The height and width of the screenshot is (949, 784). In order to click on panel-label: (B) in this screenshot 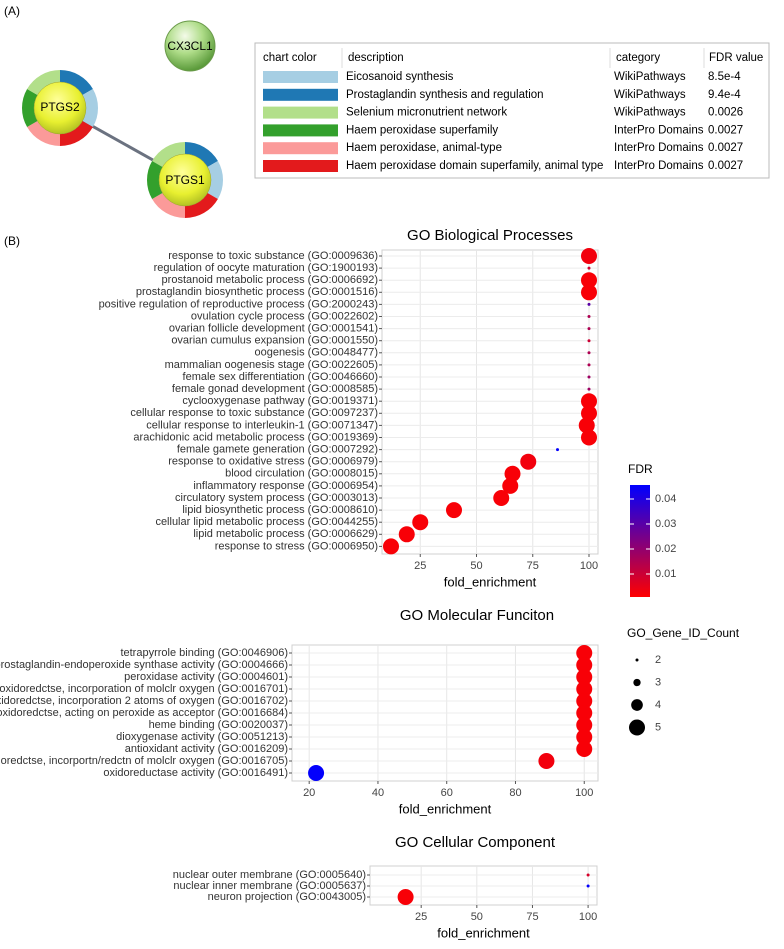, I will do `click(12, 241)`.